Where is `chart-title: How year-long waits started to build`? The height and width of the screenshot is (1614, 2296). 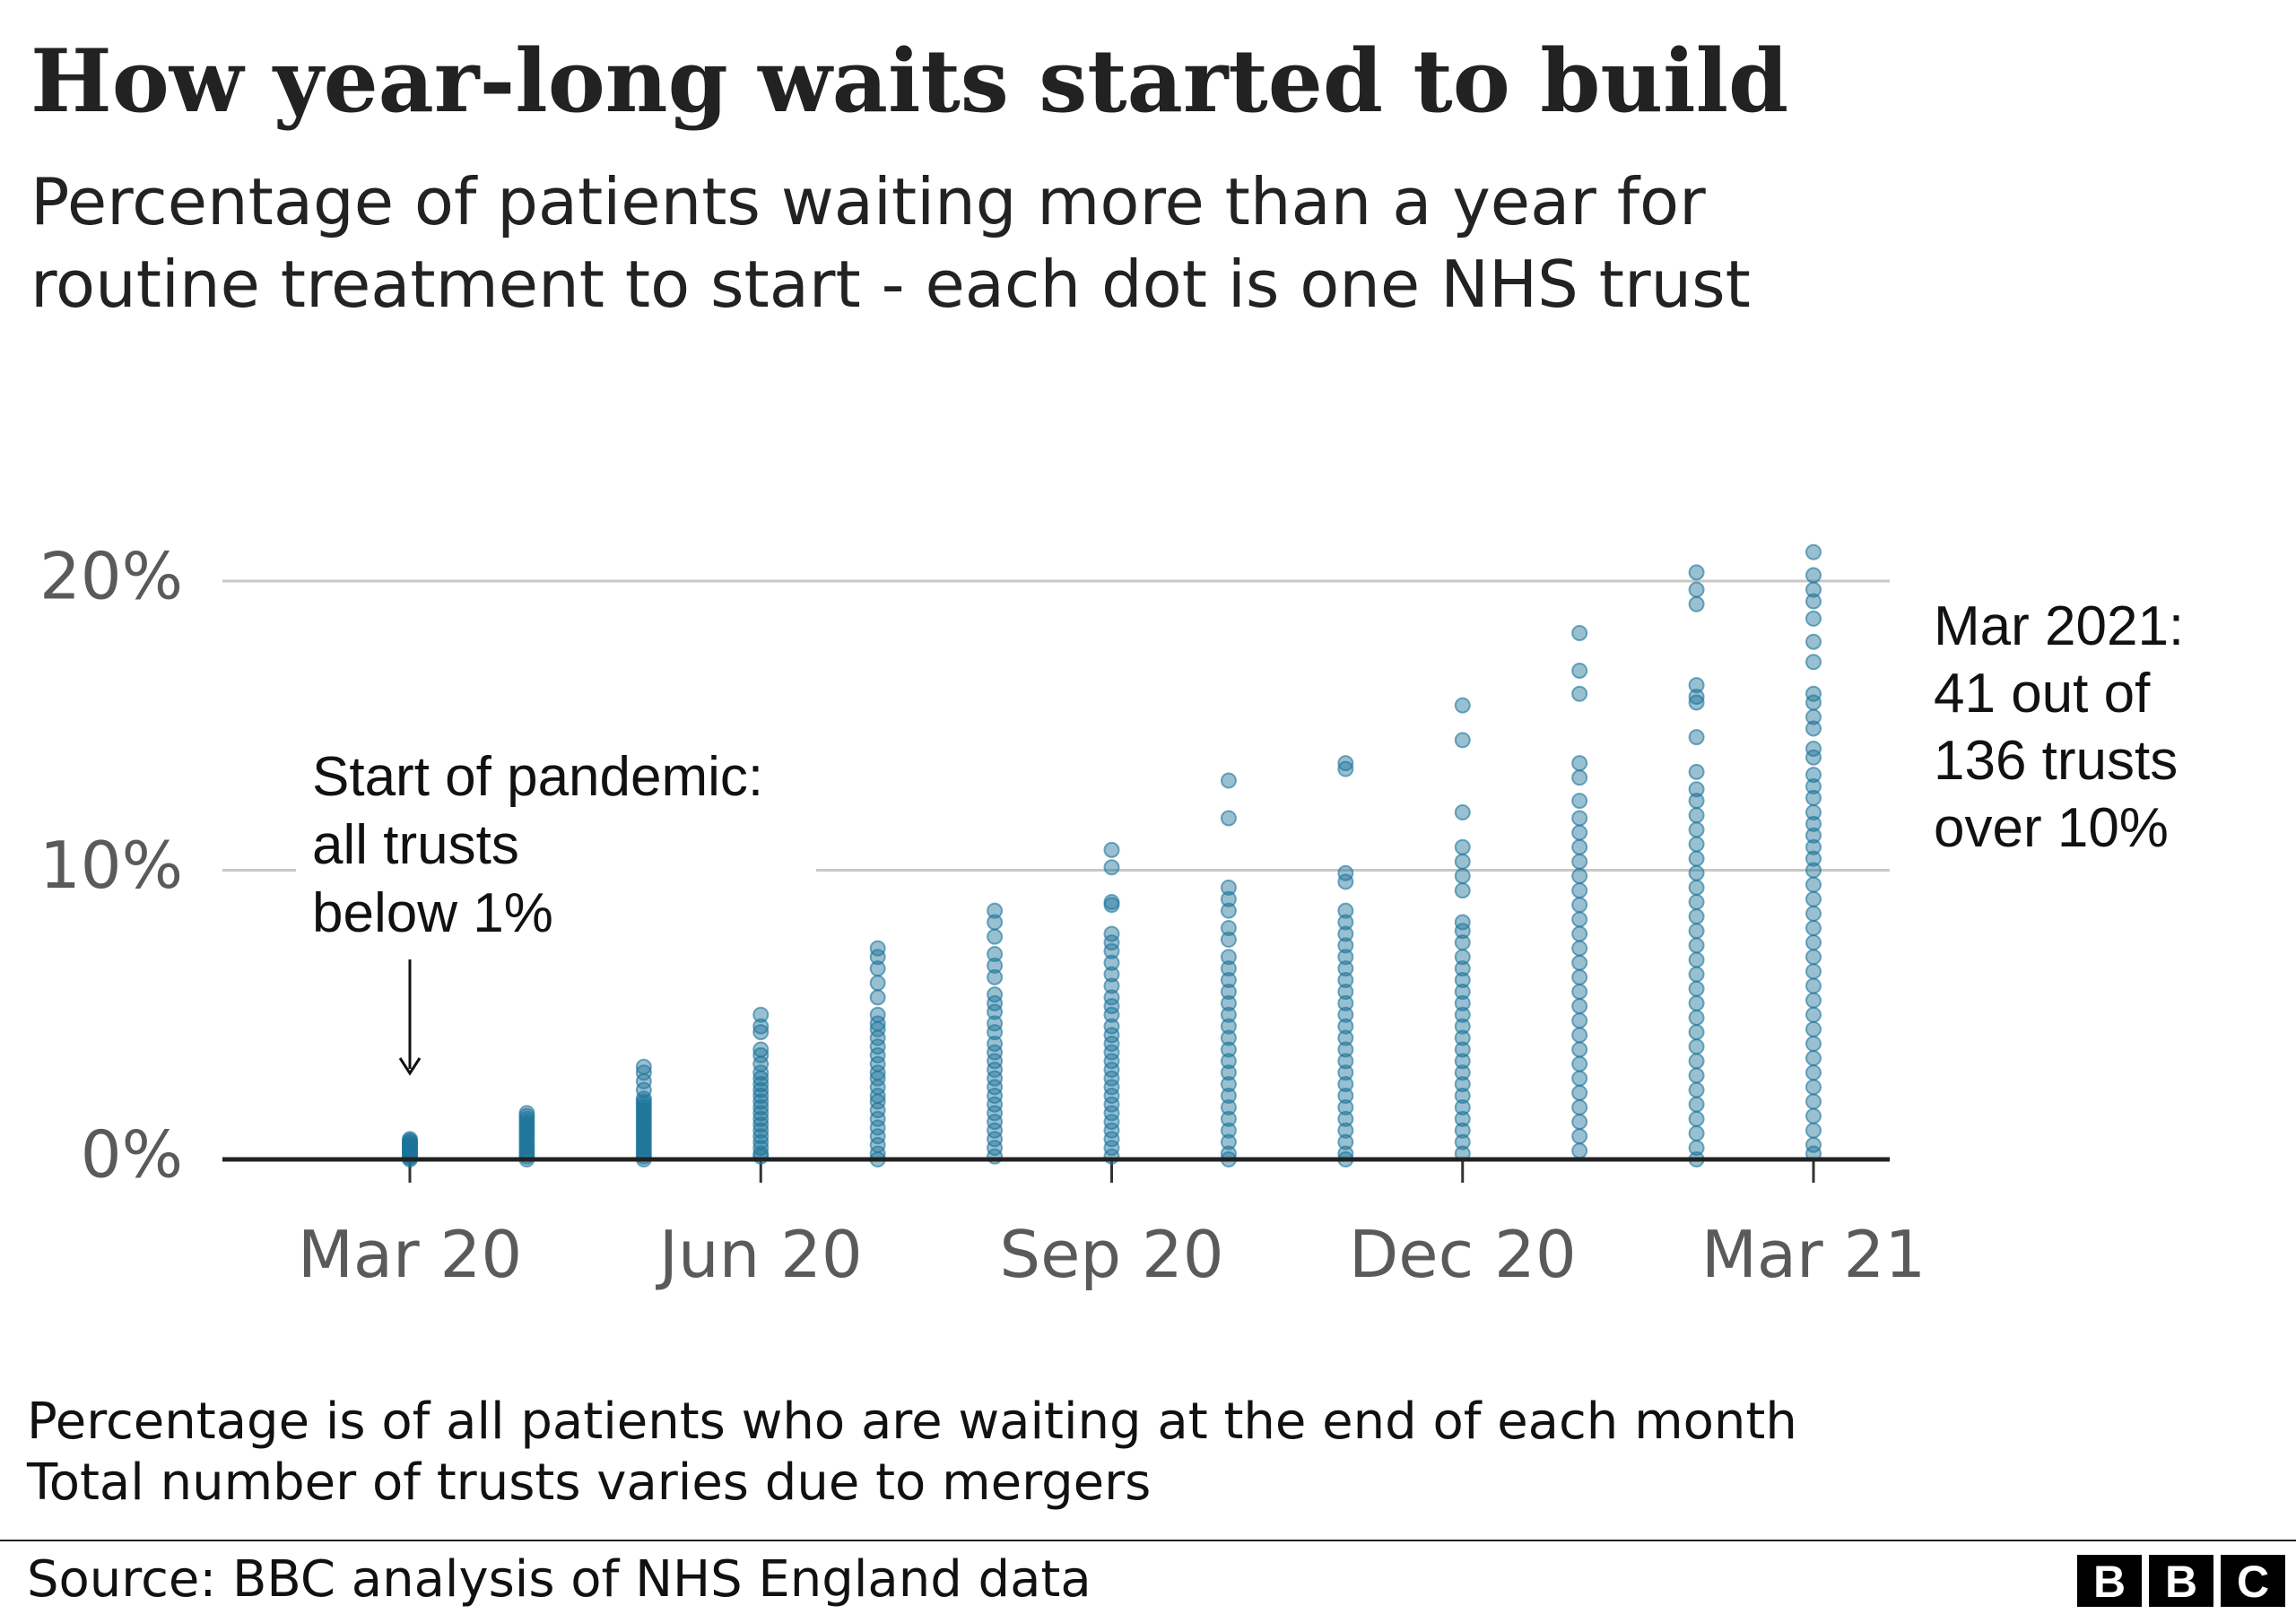 chart-title: How year-long waits started to build is located at coordinates (909, 81).